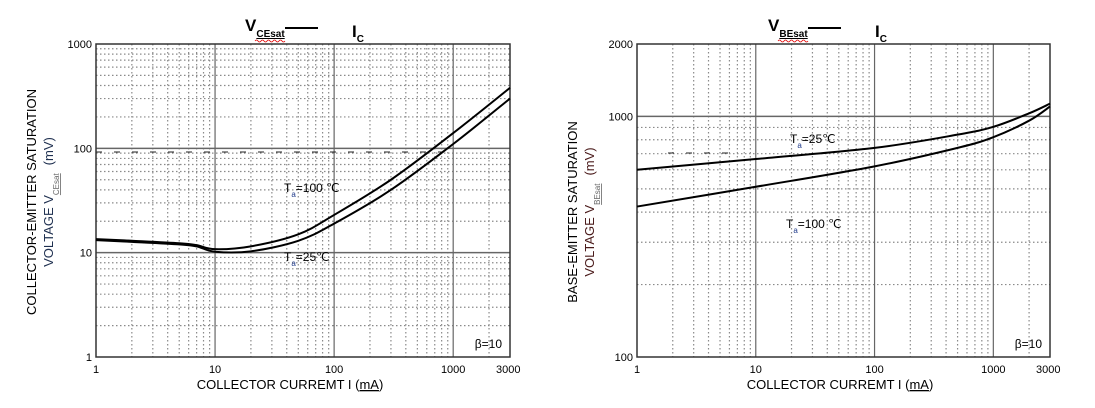 Image resolution: width=1095 pixels, height=408 pixels. What do you see at coordinates (621, 45) in the screenshot?
I see `y-tick-label: 2000` at bounding box center [621, 45].